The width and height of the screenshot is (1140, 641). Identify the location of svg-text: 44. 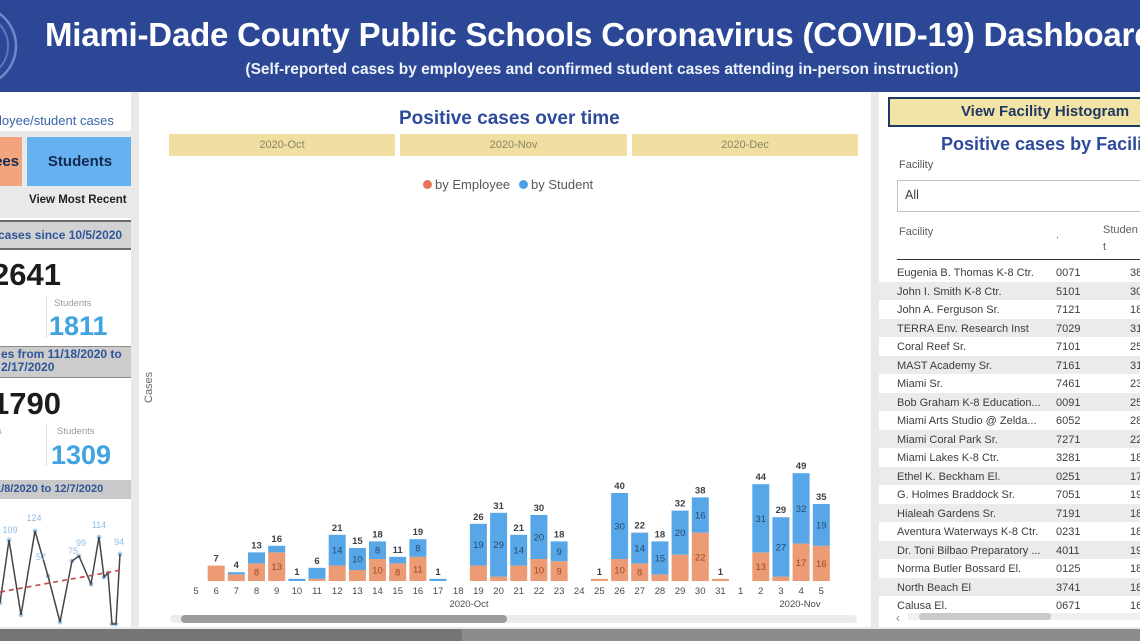
(761, 477).